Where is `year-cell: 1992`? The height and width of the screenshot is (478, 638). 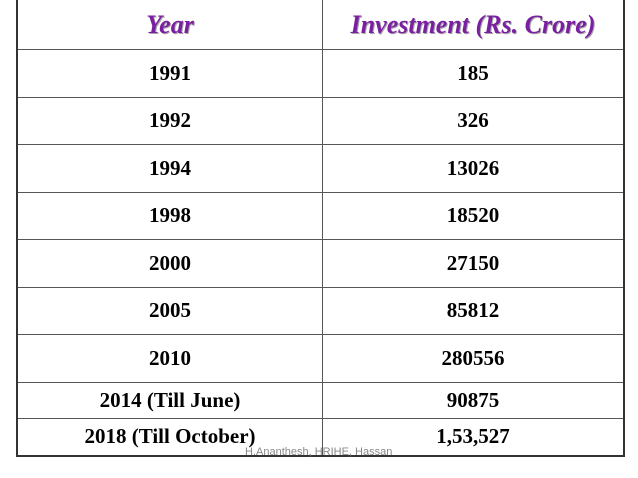
year-cell: 1992 is located at coordinates (170, 120).